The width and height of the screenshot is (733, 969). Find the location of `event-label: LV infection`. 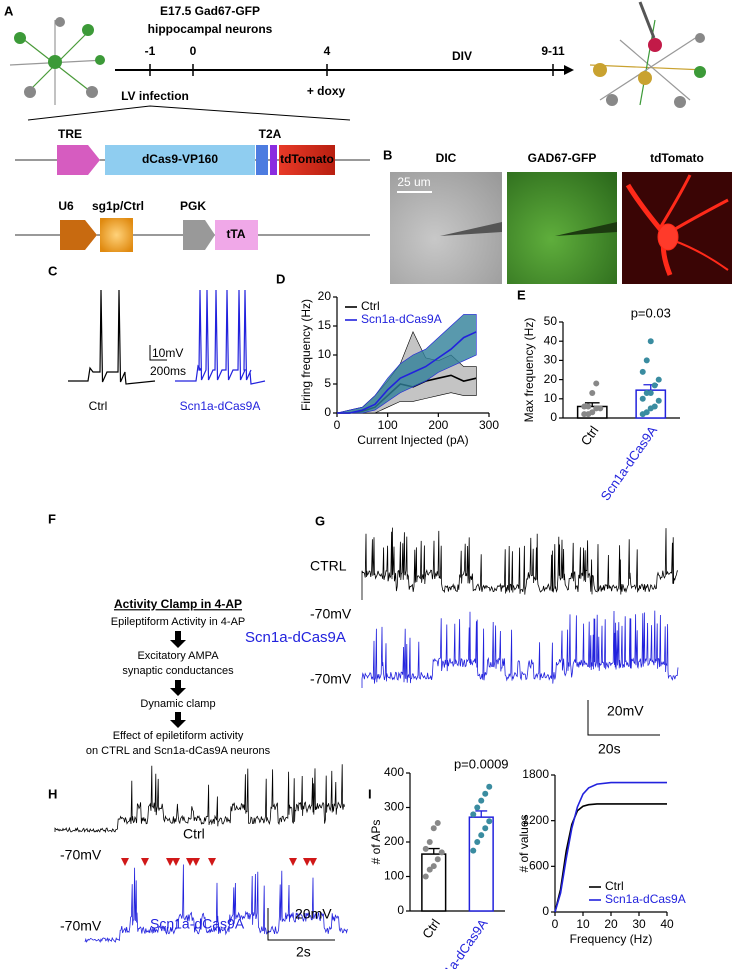

event-label: LV infection is located at coordinates (155, 96).